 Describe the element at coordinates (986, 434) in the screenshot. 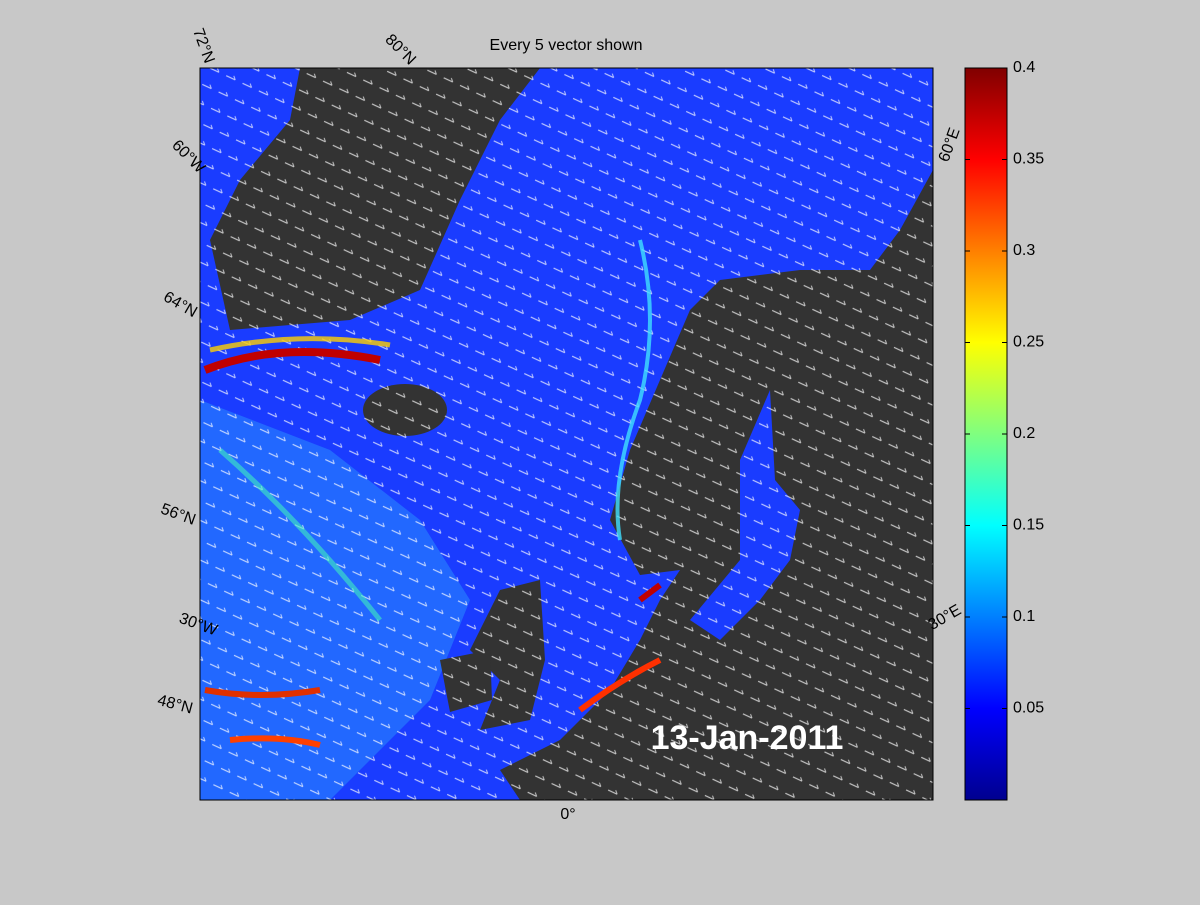

I see `colorbar` at that location.